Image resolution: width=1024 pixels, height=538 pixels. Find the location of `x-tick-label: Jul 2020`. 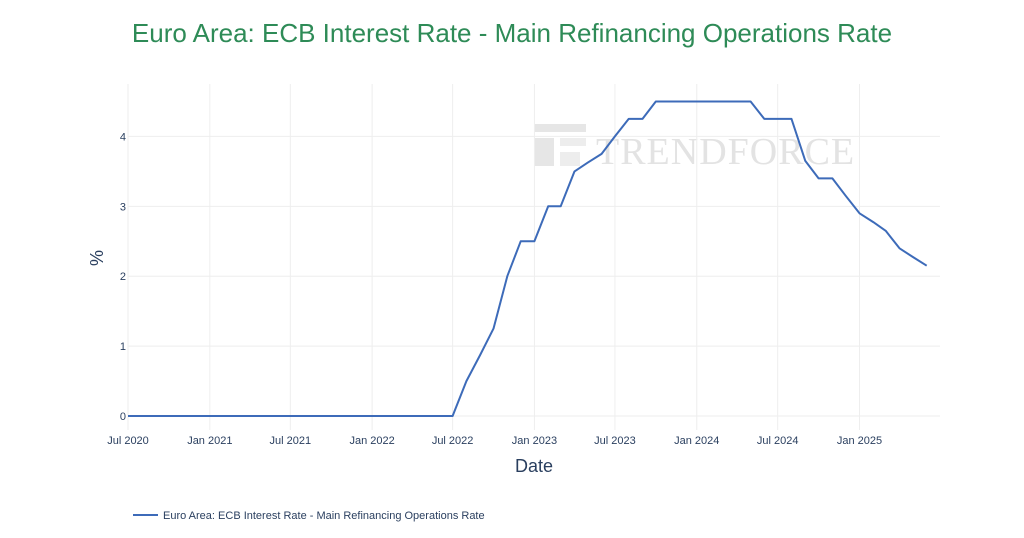

x-tick-label: Jul 2020 is located at coordinates (128, 441).